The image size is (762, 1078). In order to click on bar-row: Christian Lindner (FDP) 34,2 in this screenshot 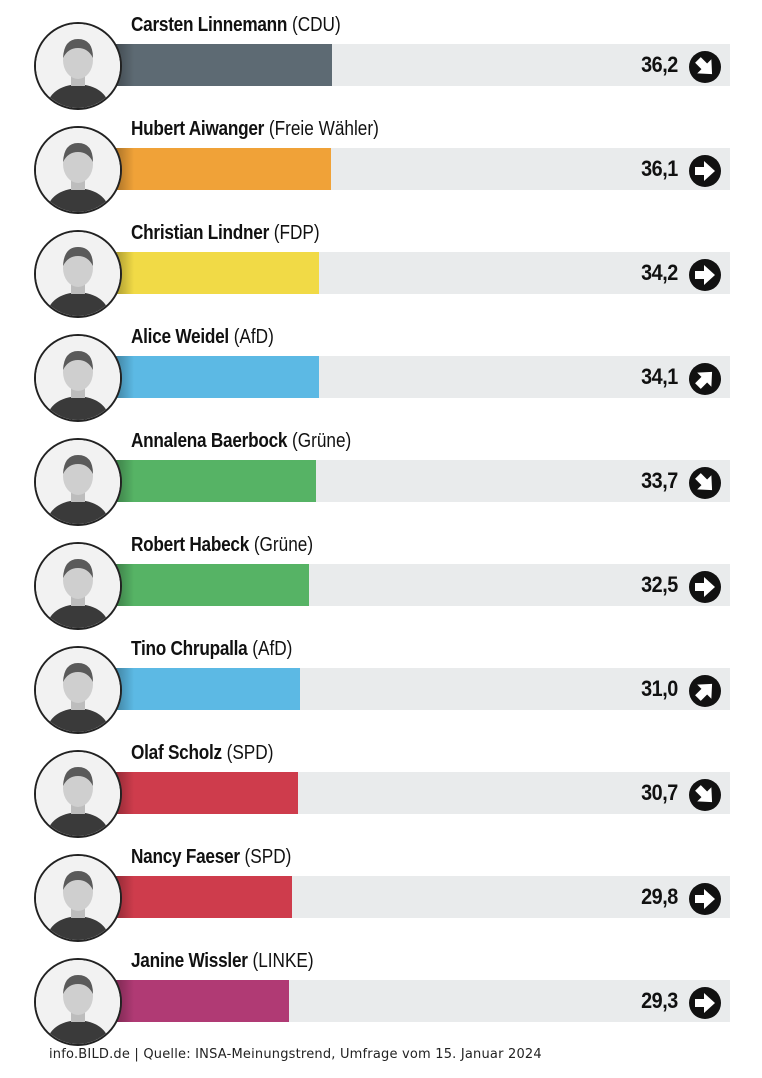, I will do `click(381, 264)`.